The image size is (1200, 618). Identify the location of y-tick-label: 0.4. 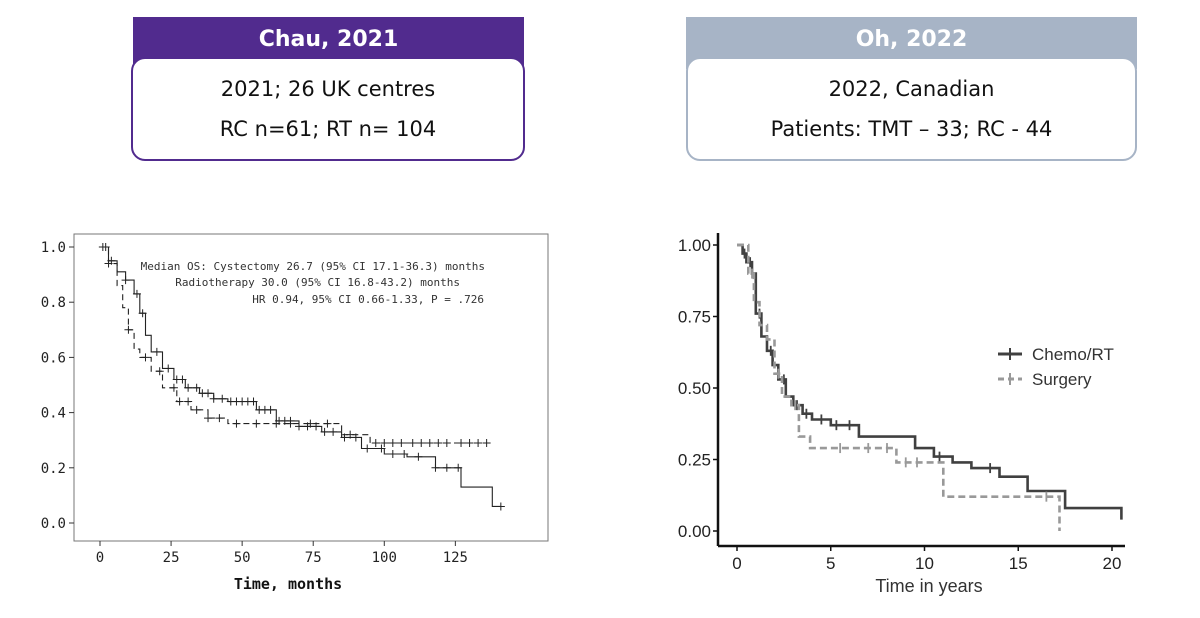
(53, 414).